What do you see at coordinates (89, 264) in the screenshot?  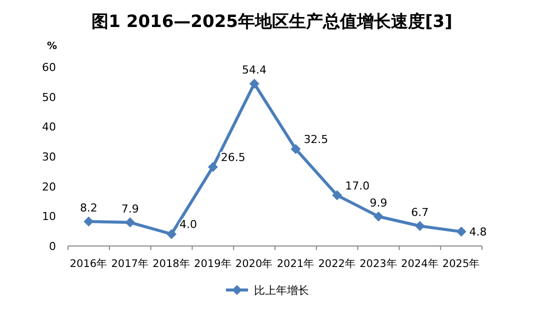 I see `x-tick-label: 2016年` at bounding box center [89, 264].